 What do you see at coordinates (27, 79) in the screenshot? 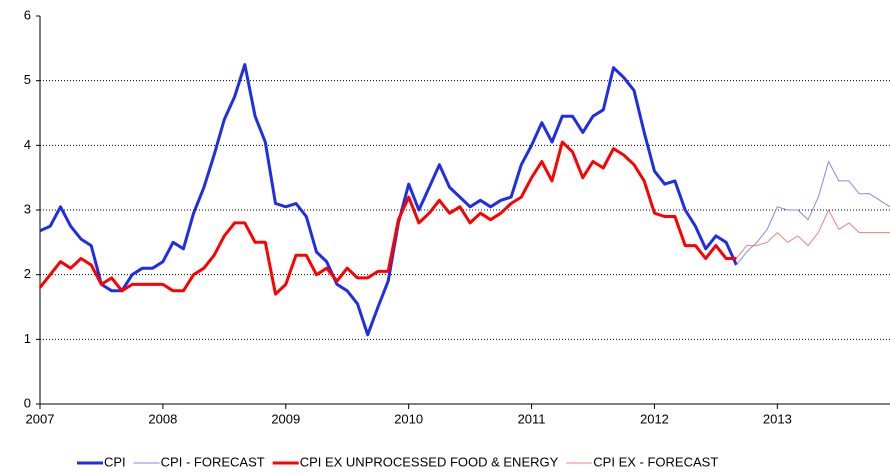
I see `y-tick-label: 5` at bounding box center [27, 79].